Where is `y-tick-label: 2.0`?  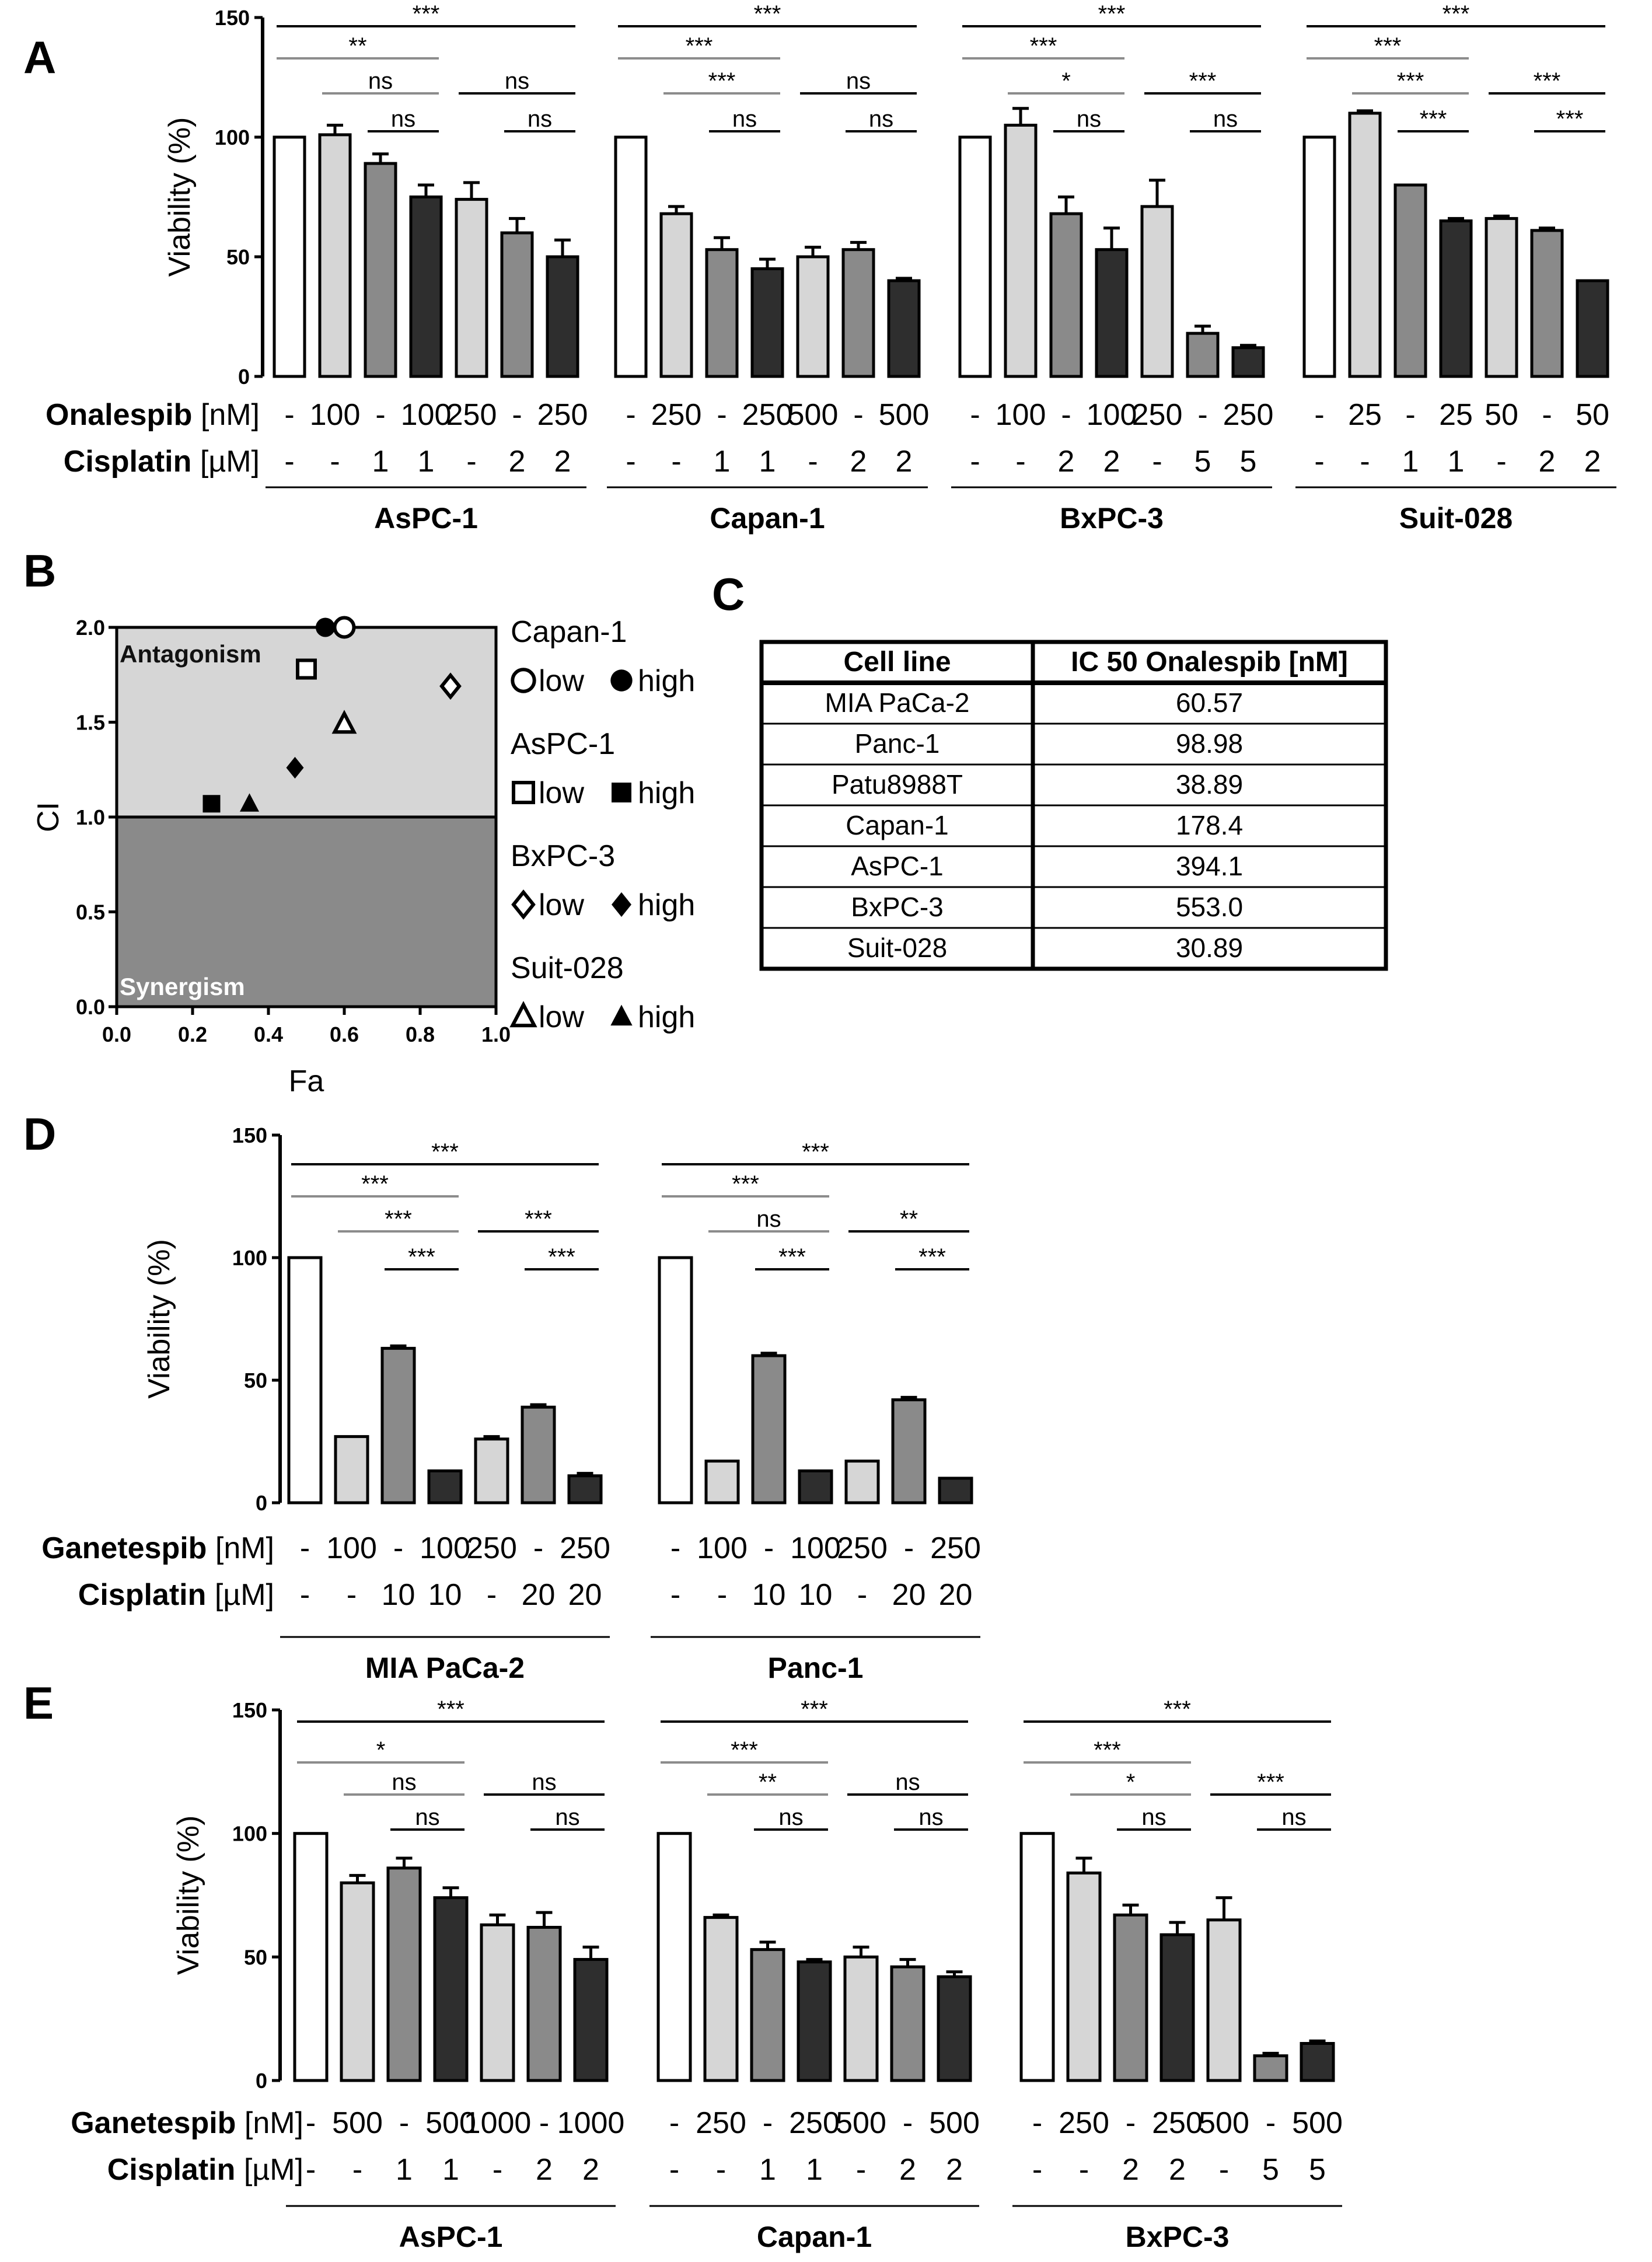
y-tick-label: 2.0 is located at coordinates (91, 628).